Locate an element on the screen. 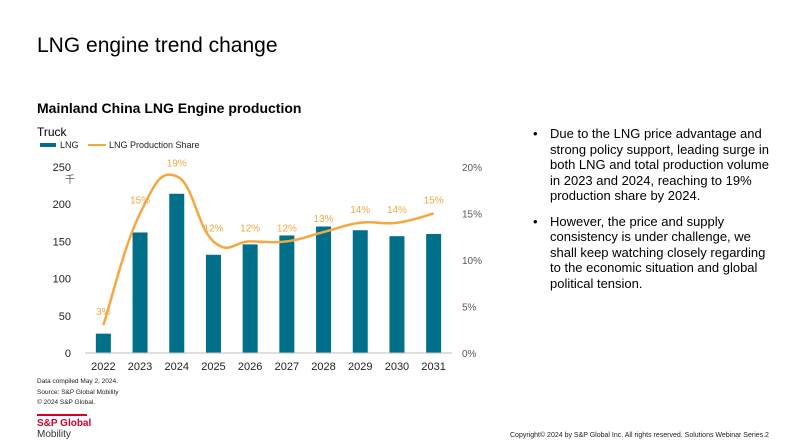  x-tick-label: 2023 is located at coordinates (140, 367).